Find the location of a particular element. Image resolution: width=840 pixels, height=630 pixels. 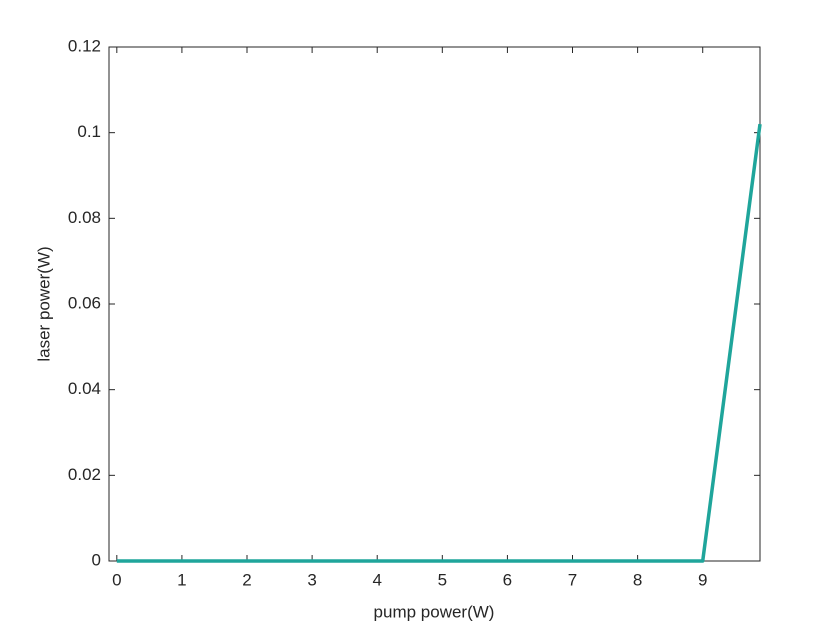

x-tick-label: 0 is located at coordinates (116, 579).